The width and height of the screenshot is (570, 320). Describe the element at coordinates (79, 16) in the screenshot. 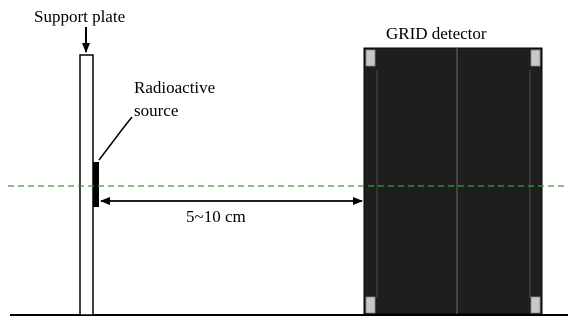

I see `support-plate-label: Support plate` at that location.